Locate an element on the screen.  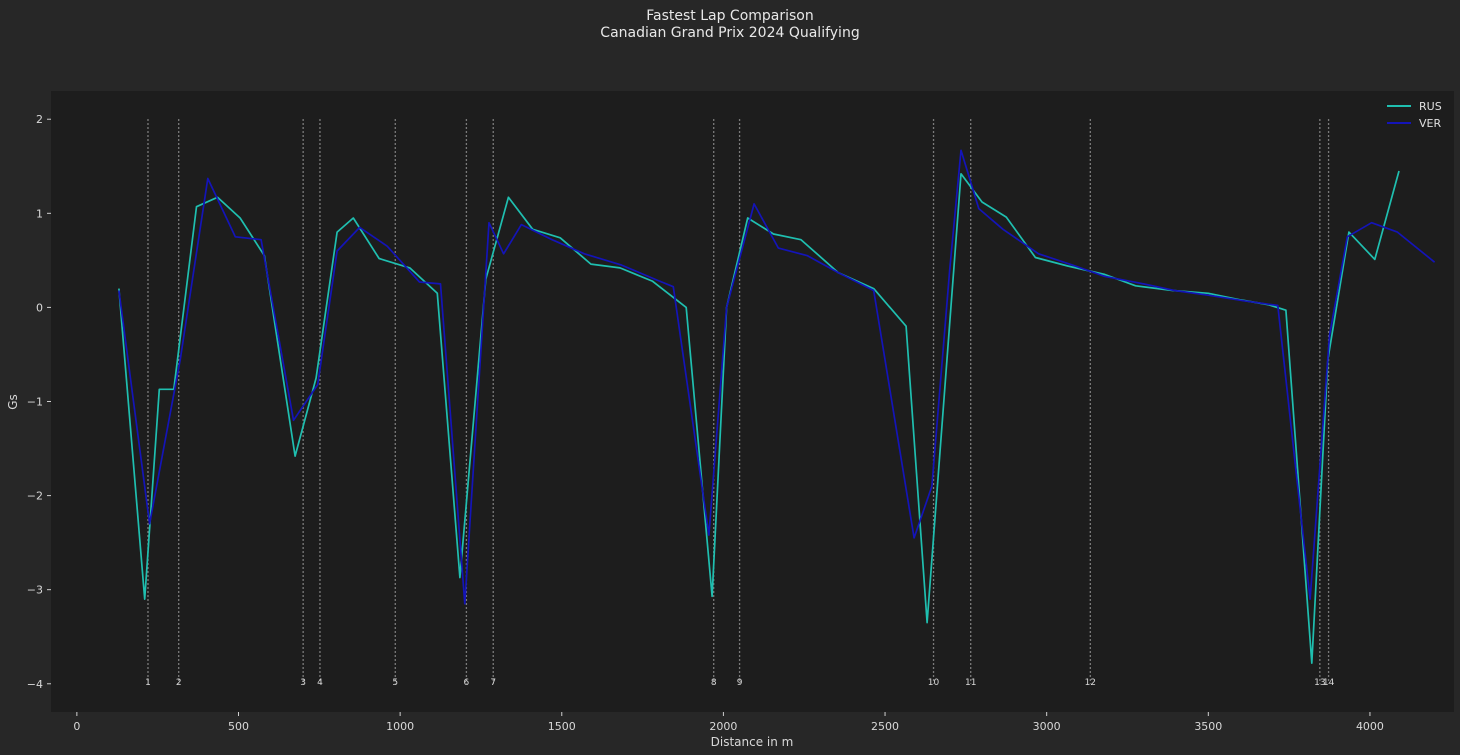
corner-label-7: 7 is located at coordinates (493, 683).